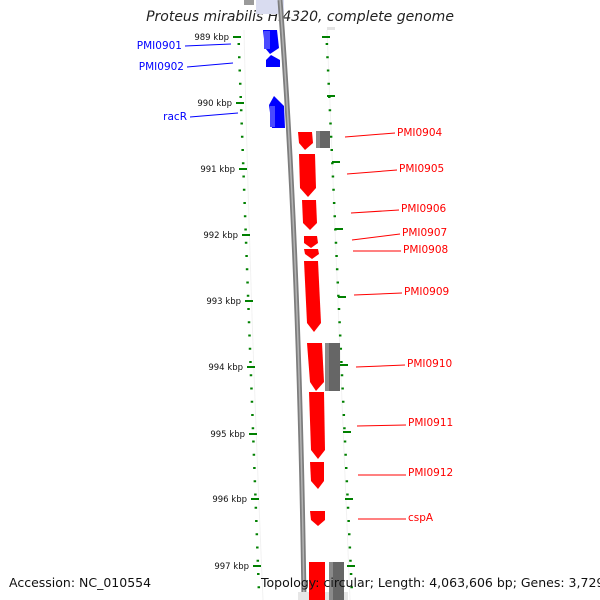 The image size is (600, 600). Describe the element at coordinates (311, 254) in the screenshot. I see `gene-pmi0908` at that location.